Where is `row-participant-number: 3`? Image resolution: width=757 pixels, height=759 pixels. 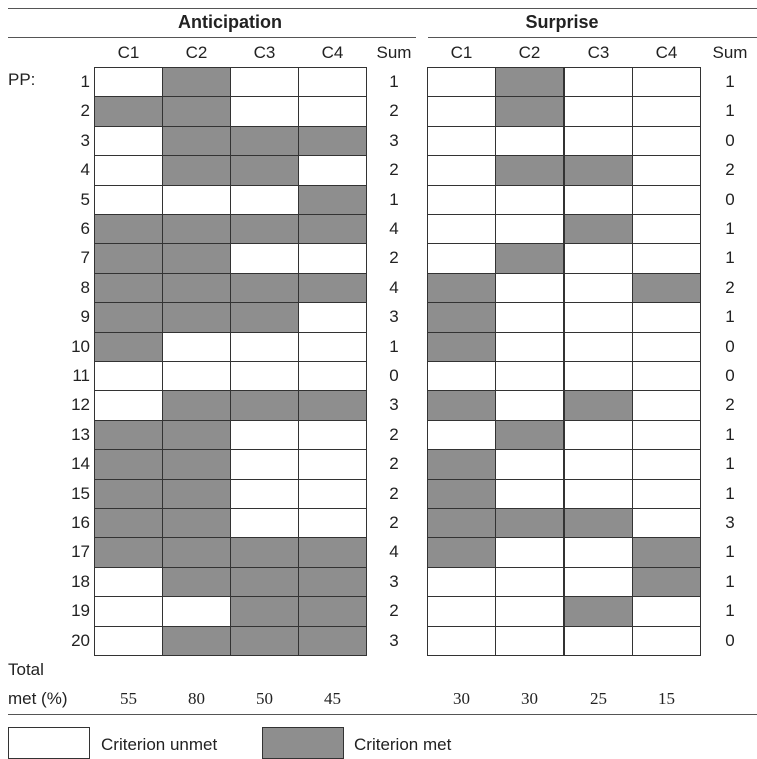 row-participant-number: 3 is located at coordinates (85, 140).